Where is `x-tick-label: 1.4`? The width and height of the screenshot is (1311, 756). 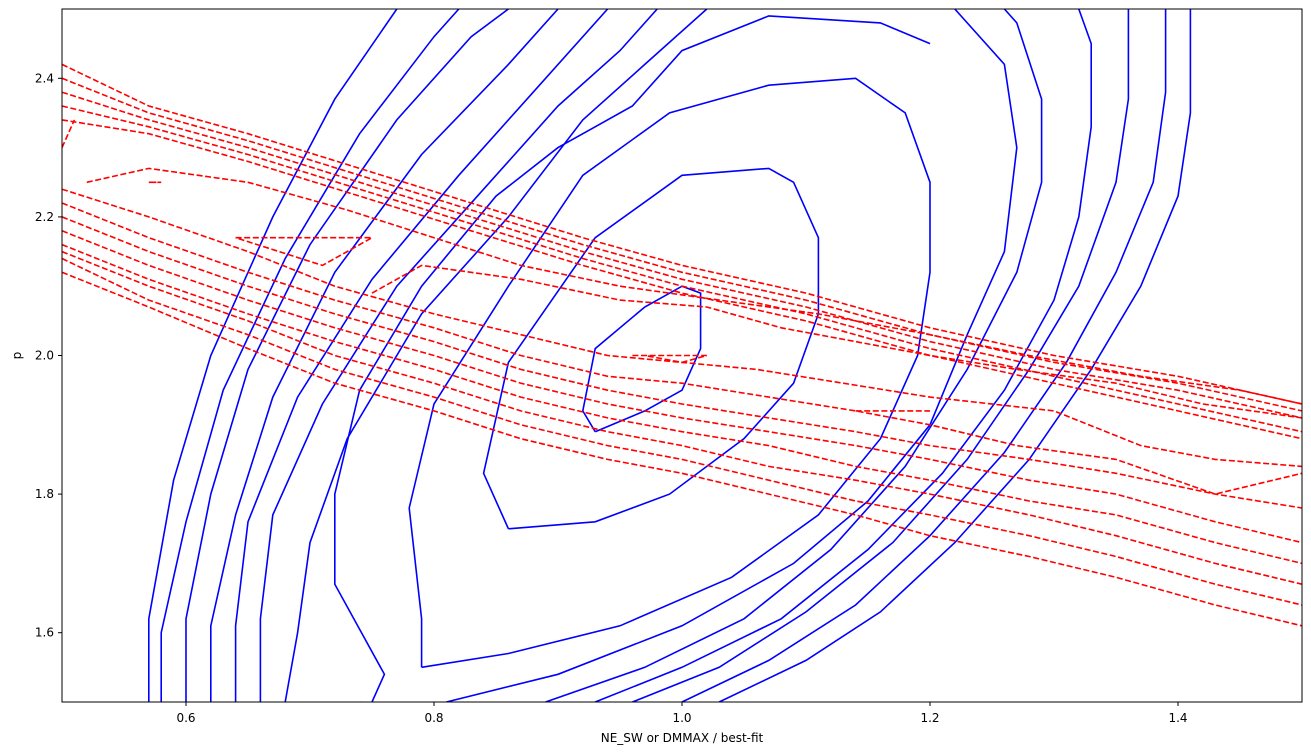 x-tick-label: 1.4 is located at coordinates (1177, 718).